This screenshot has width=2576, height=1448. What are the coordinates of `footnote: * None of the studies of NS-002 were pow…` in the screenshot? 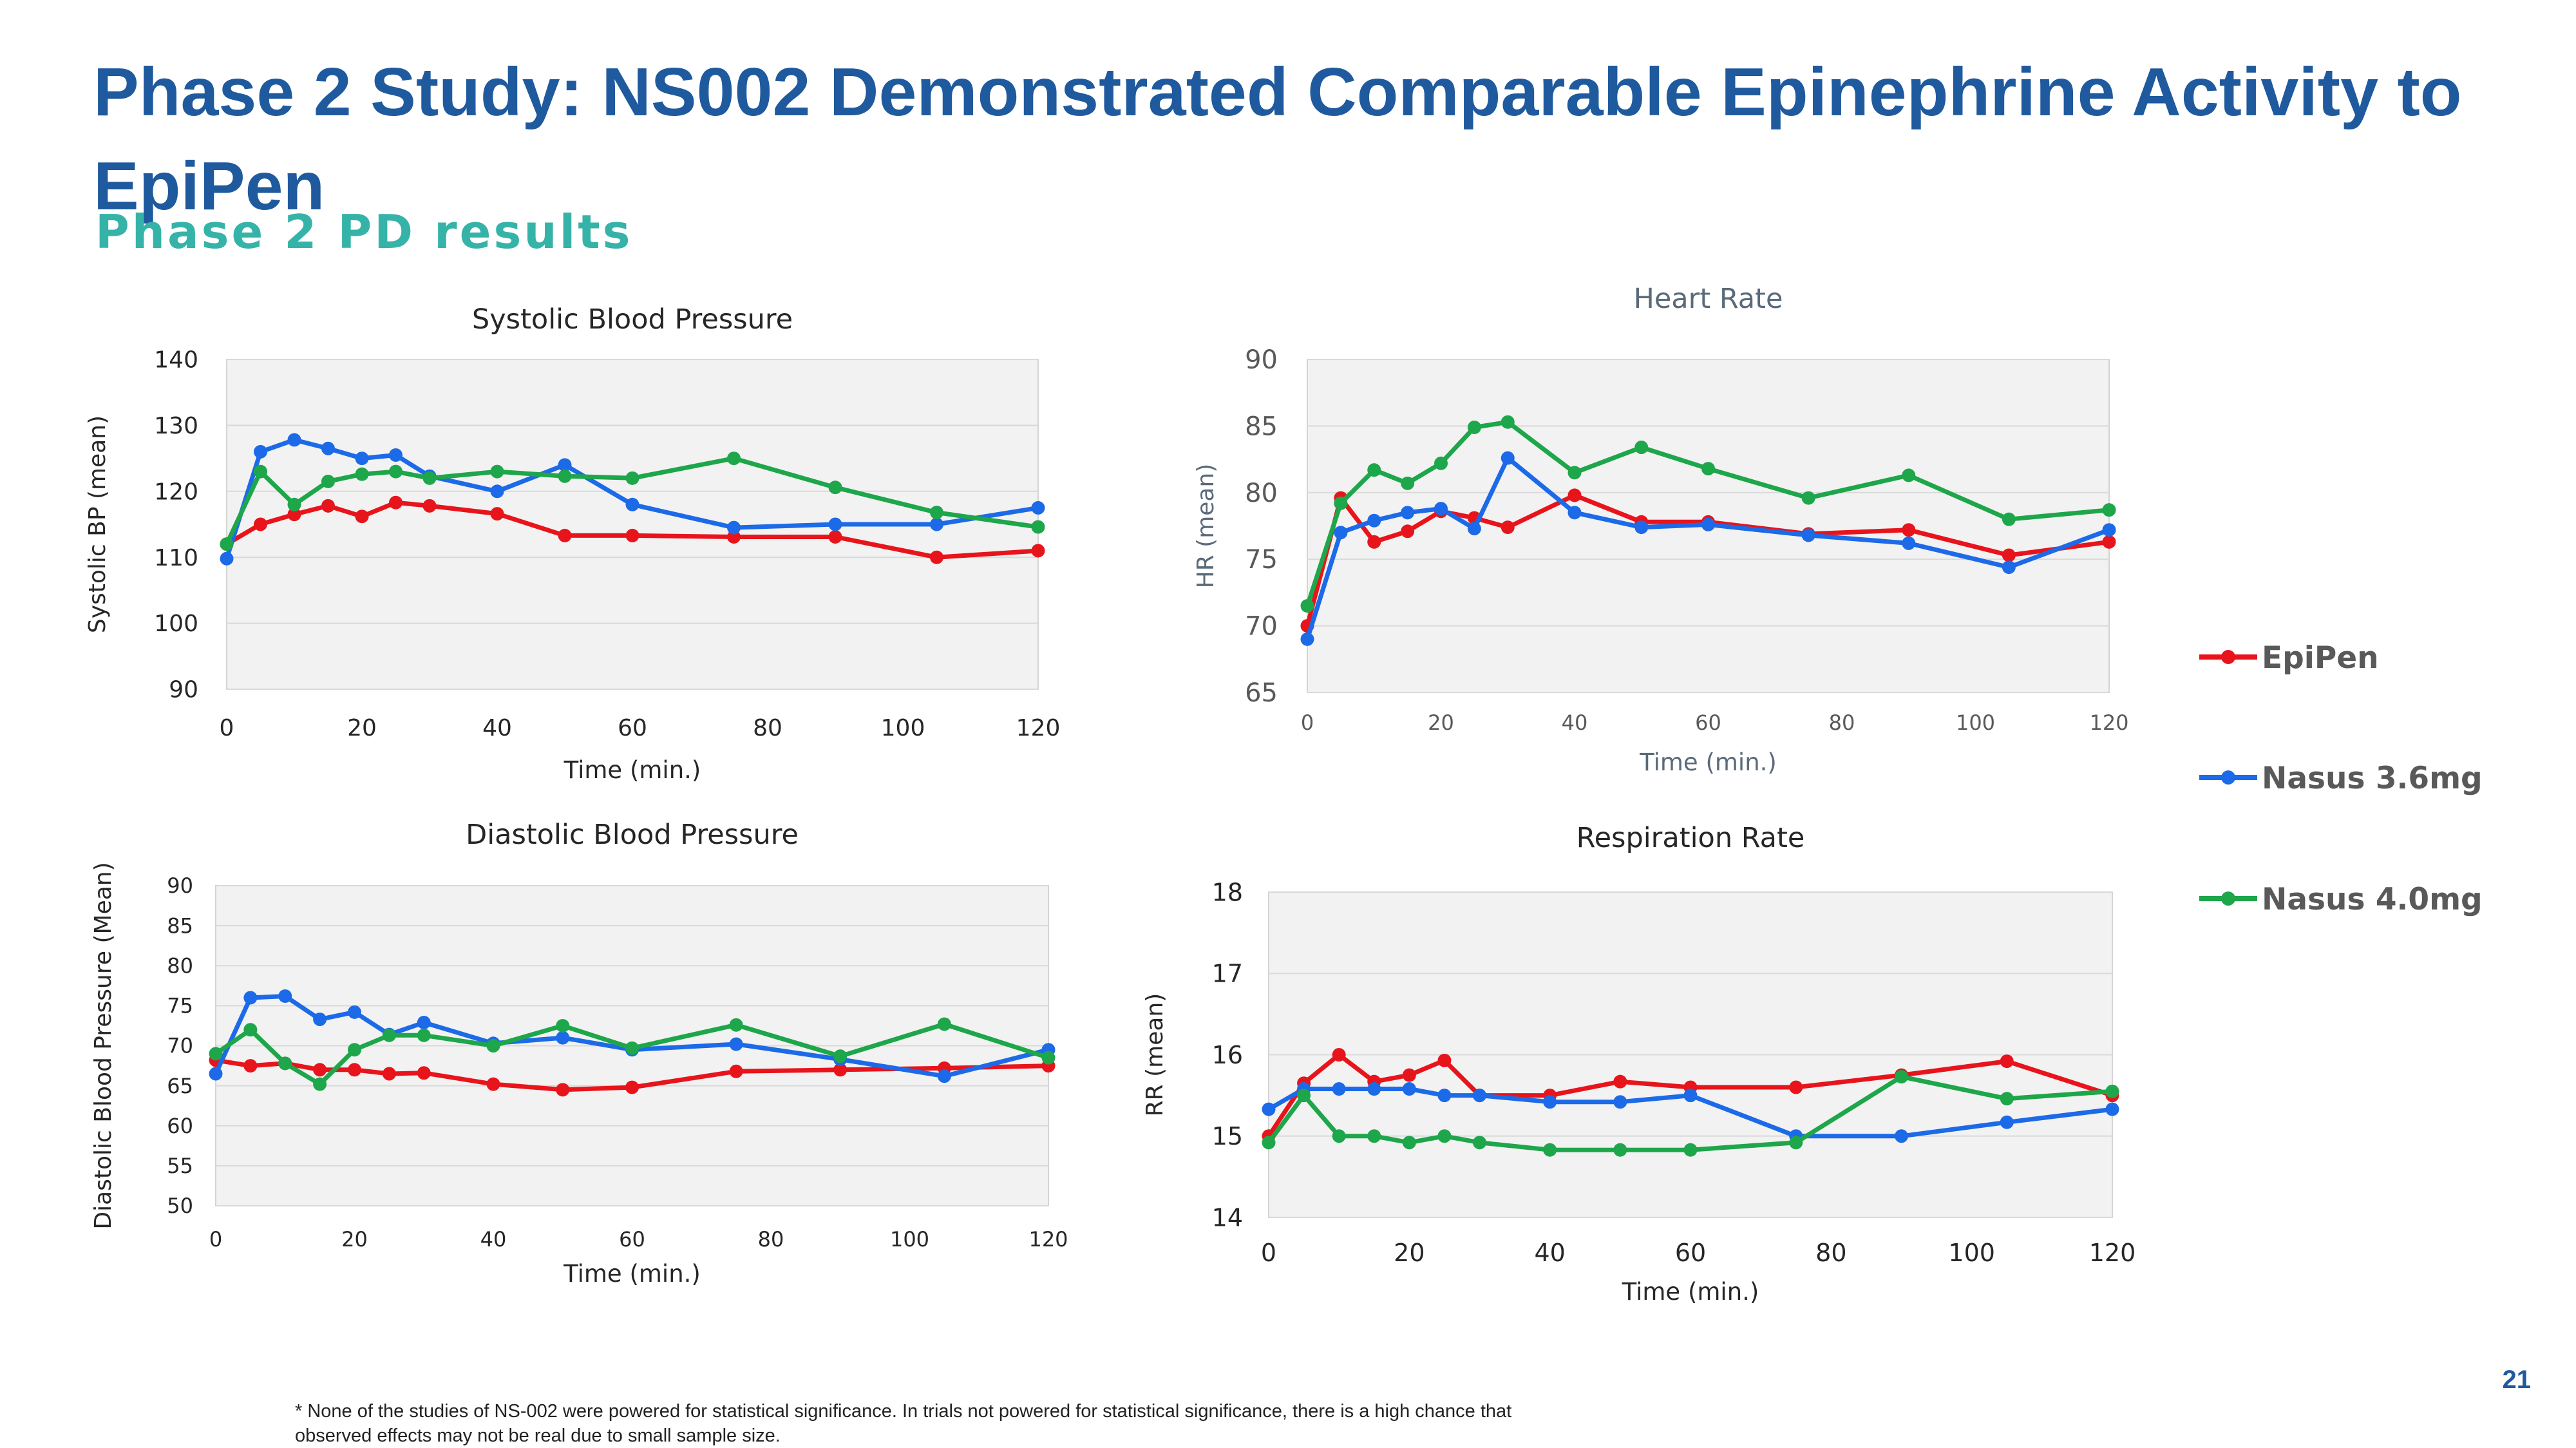 It's located at (904, 1423).